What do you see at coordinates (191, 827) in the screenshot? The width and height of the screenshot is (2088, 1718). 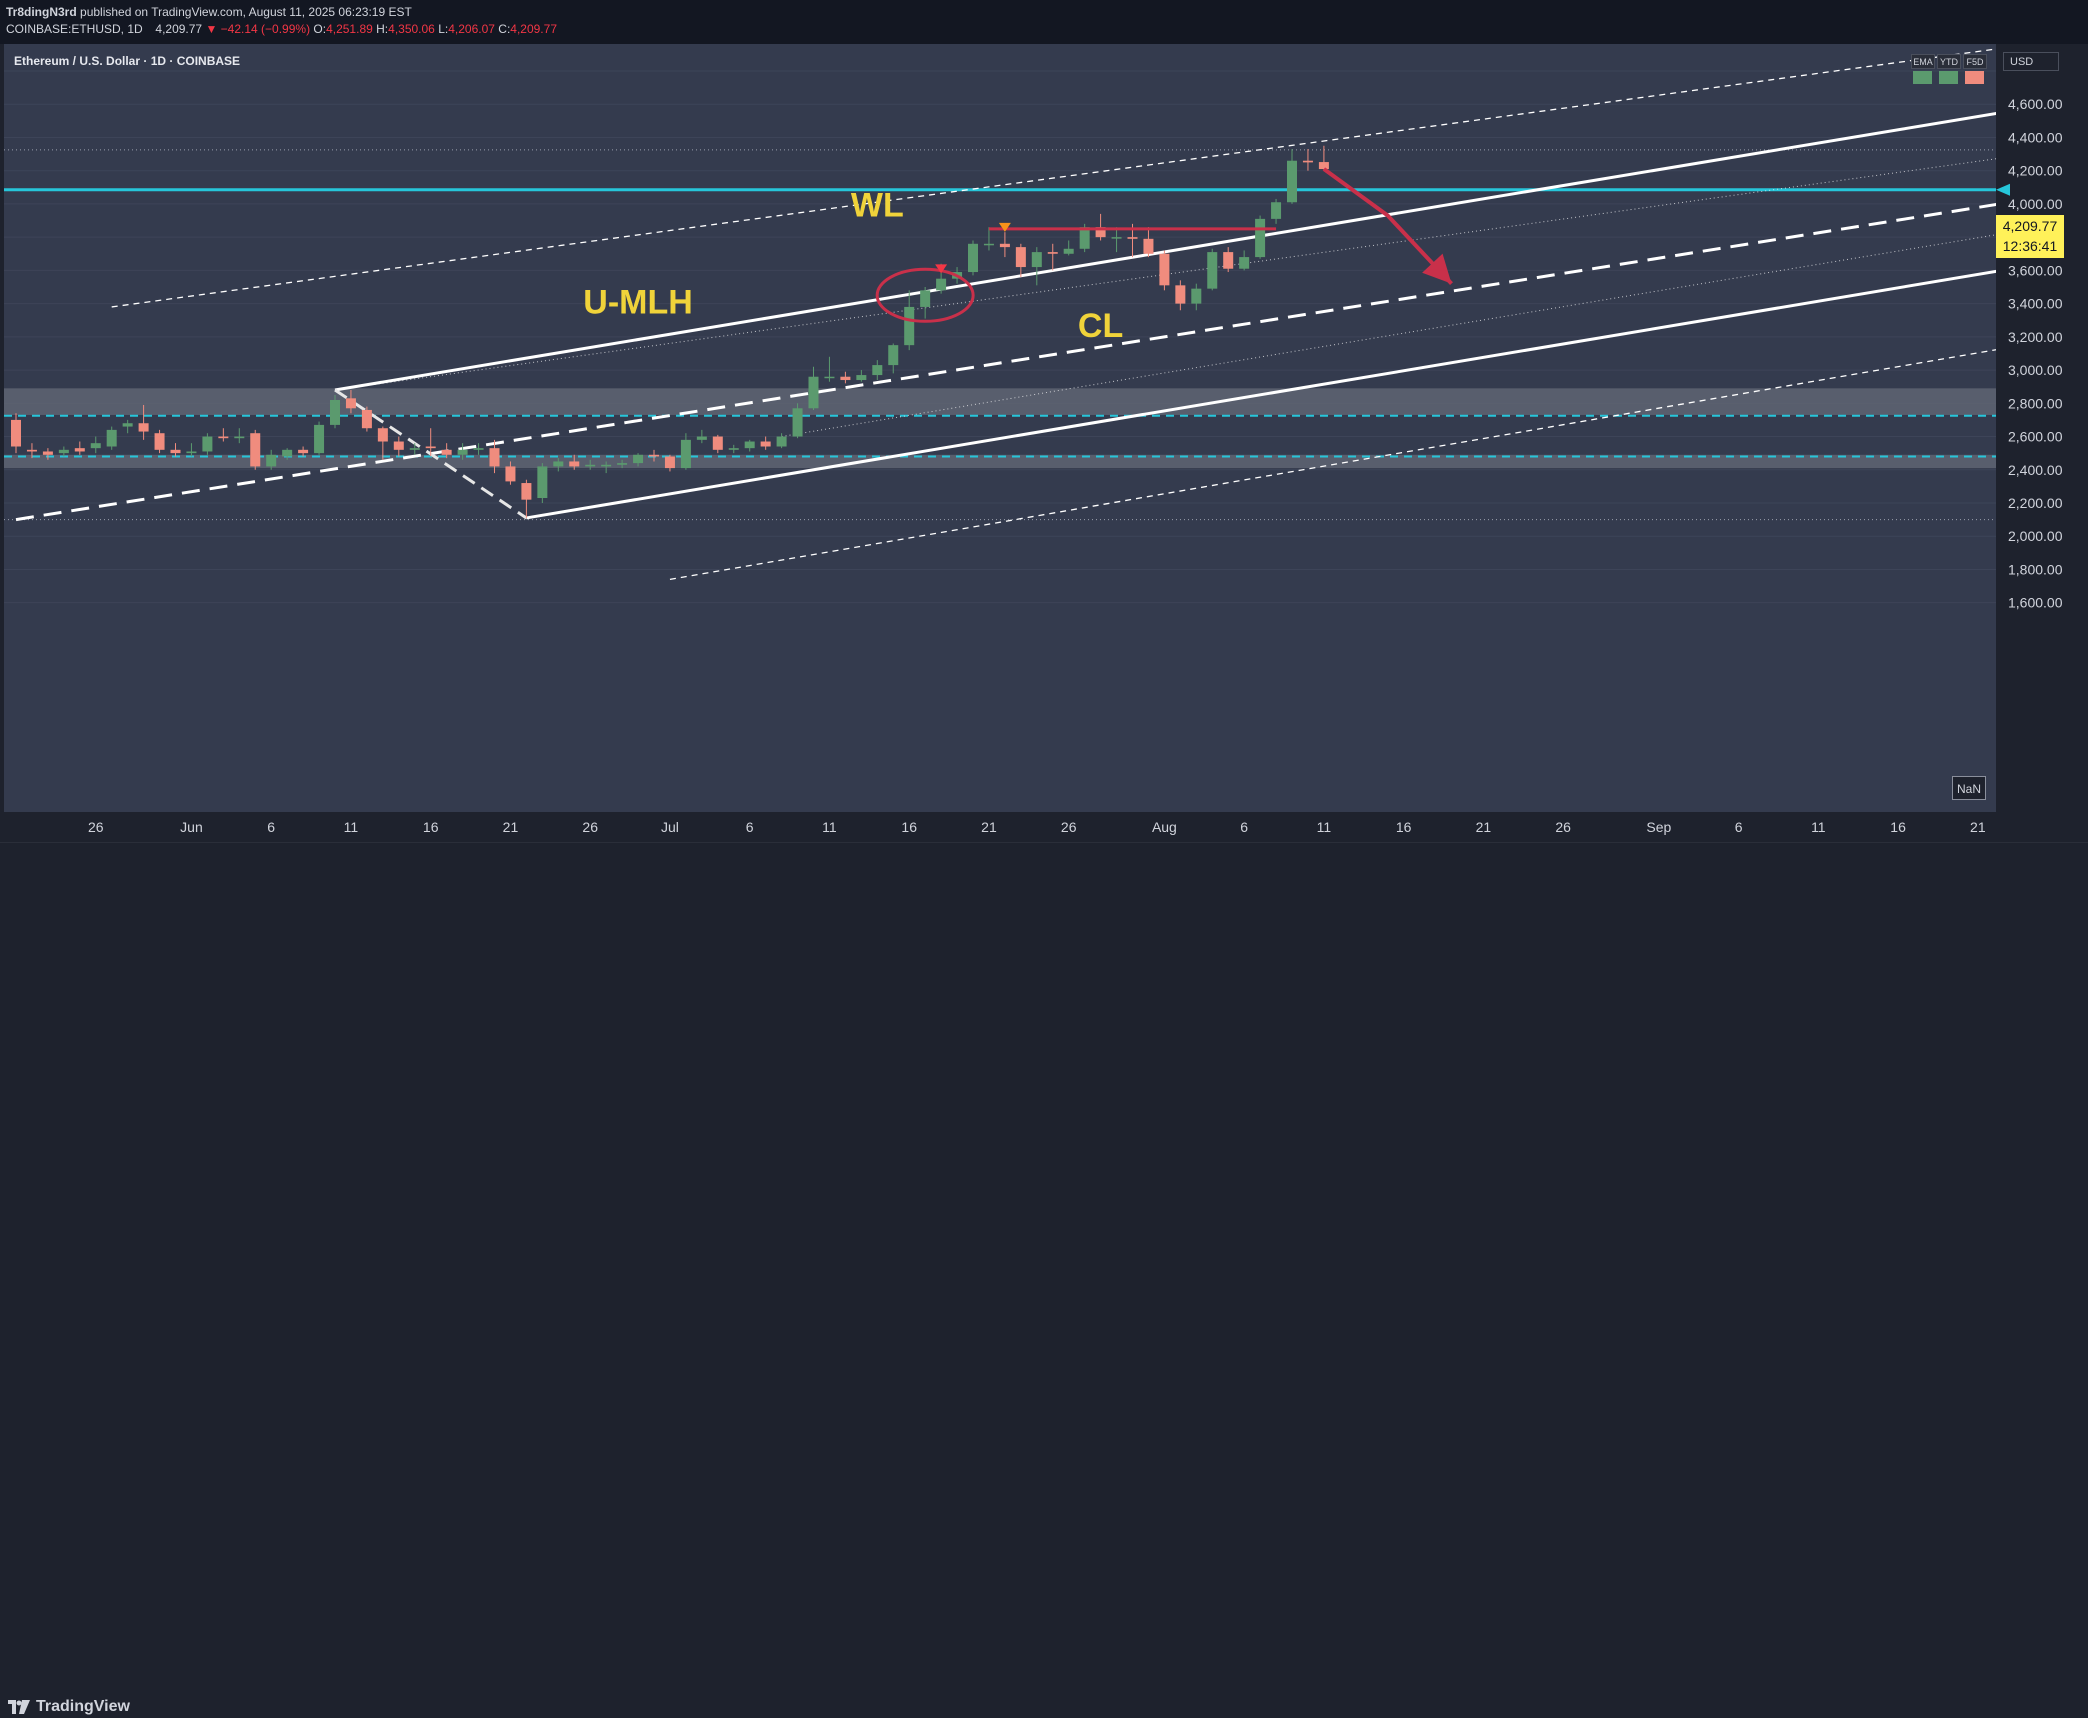 I see `time-tick-label: Jun` at bounding box center [191, 827].